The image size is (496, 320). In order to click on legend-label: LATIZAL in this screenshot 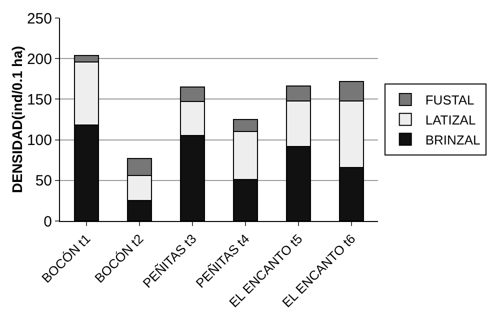, I will do `click(450, 120)`.